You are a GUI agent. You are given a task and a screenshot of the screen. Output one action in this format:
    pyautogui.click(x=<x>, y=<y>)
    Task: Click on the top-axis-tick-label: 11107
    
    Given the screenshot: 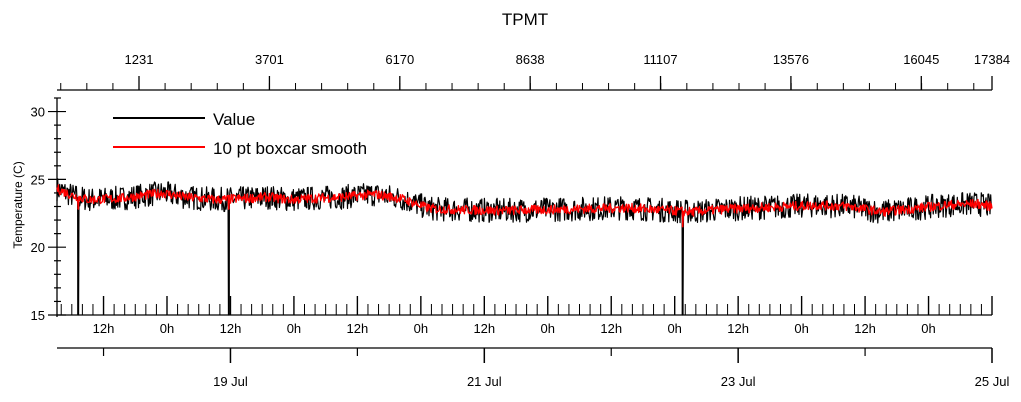 What is the action you would take?
    pyautogui.click(x=660, y=59)
    